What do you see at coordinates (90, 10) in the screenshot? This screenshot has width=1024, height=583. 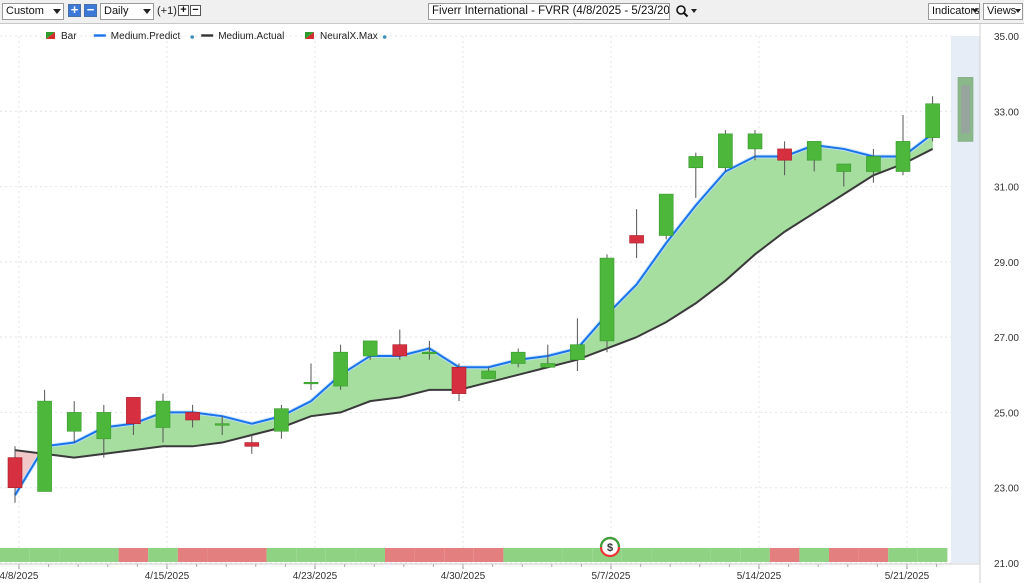 I see `zoom-out-button: −` at bounding box center [90, 10].